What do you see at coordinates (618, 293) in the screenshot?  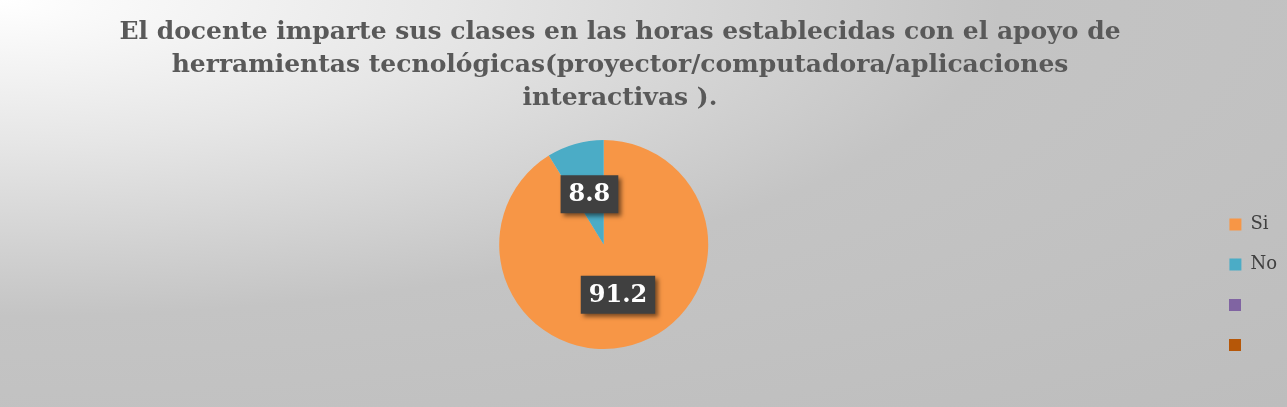 I see `data-label: 91.2` at bounding box center [618, 293].